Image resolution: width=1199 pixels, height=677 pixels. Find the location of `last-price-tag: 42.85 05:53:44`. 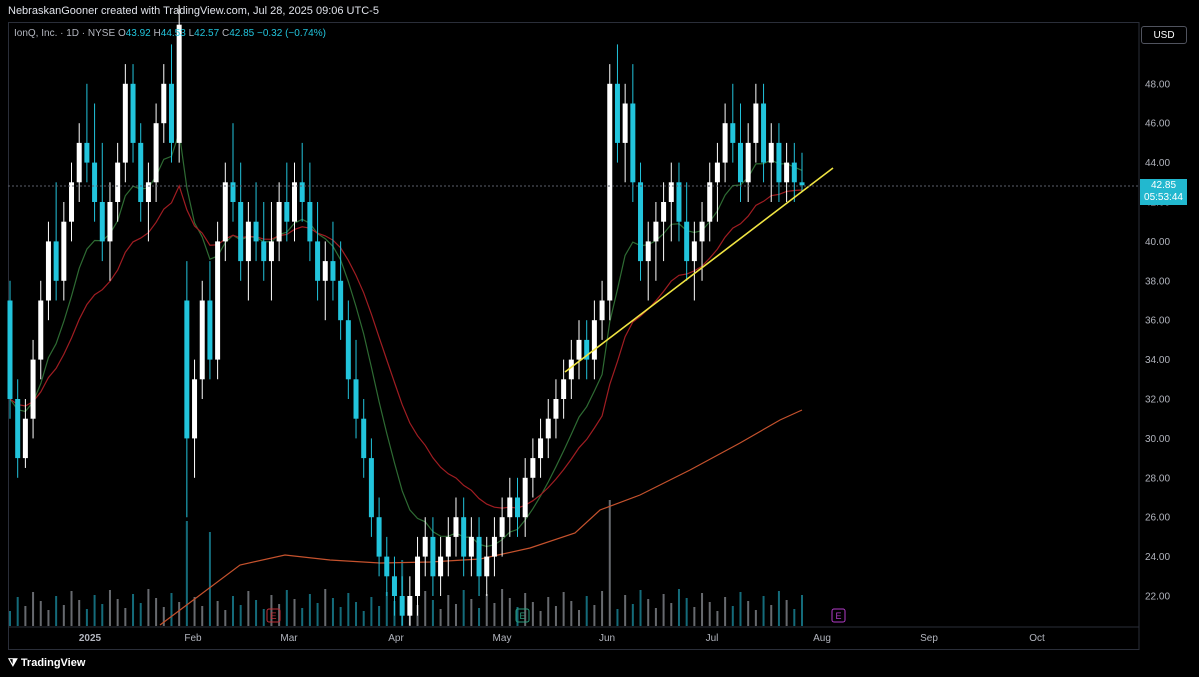

last-price-tag: 42.85 05:53:44 is located at coordinates (1163, 192).